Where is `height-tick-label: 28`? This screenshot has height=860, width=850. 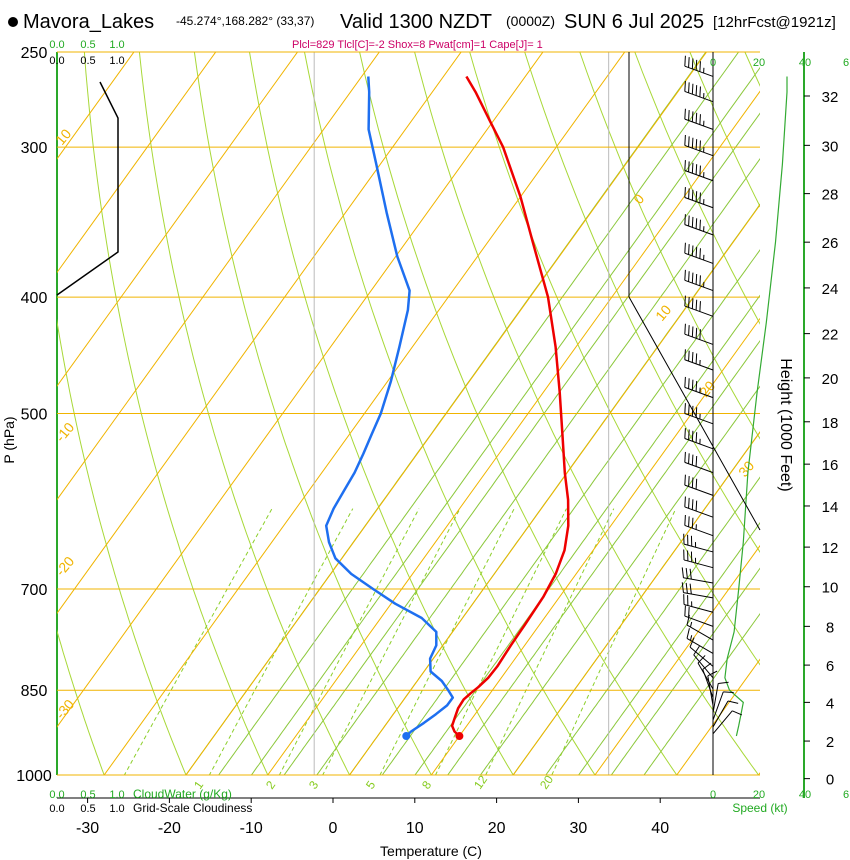 height-tick-label: 28 is located at coordinates (830, 195).